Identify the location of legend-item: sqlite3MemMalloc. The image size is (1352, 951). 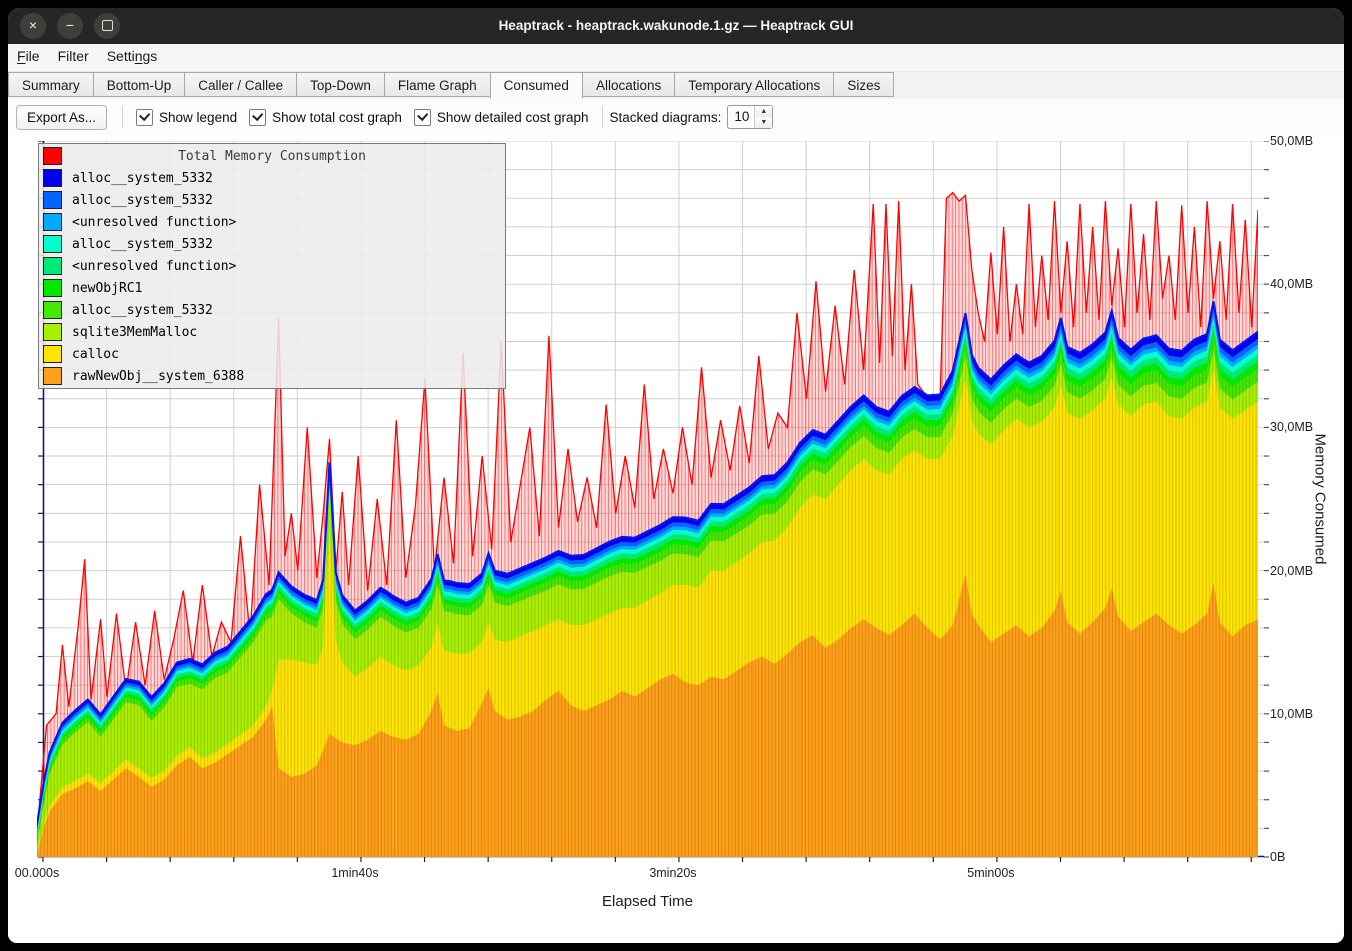
(272, 332).